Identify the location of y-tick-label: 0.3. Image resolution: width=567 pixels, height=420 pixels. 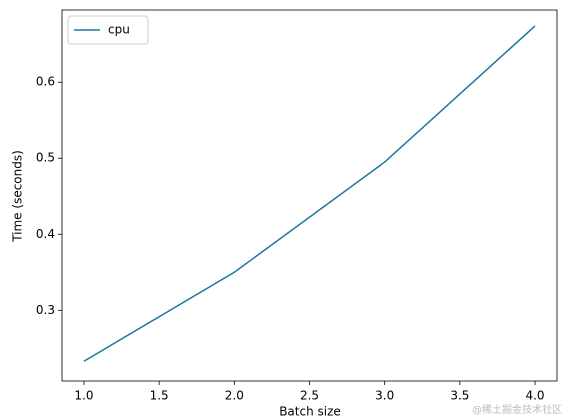
(45, 310).